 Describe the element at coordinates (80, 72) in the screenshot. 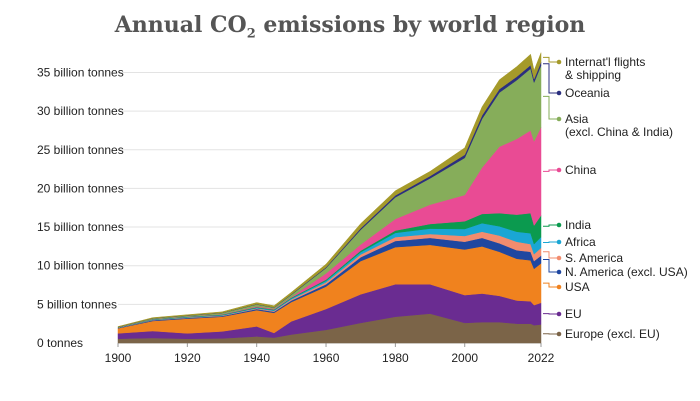

I see `y-tick-label: 35 billion tonnes` at that location.